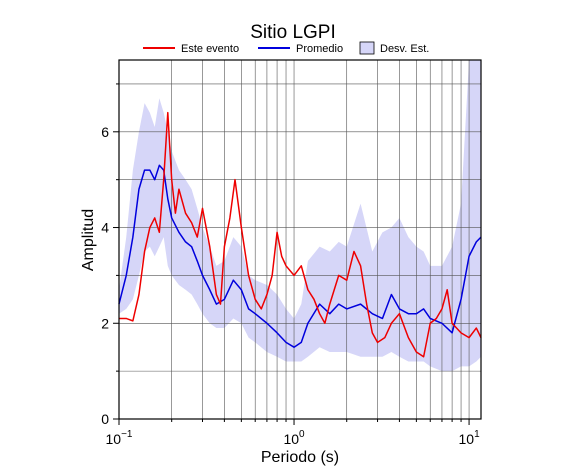 Image resolution: width=586 pixels, height=475 pixels. What do you see at coordinates (300, 457) in the screenshot?
I see `x-axis-label: Periodo (s)` at bounding box center [300, 457].